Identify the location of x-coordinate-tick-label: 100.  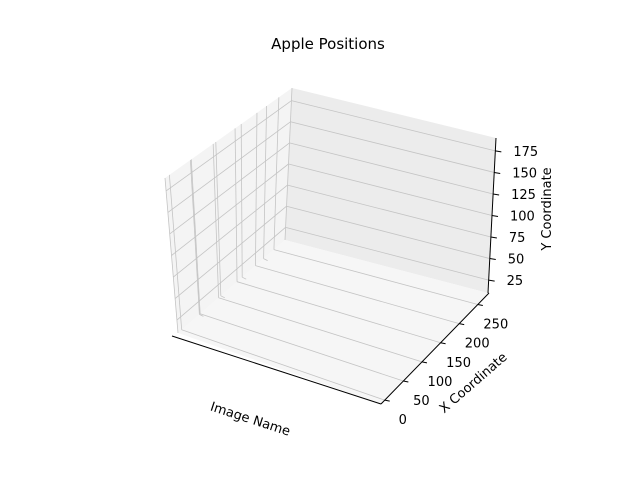
(440, 382).